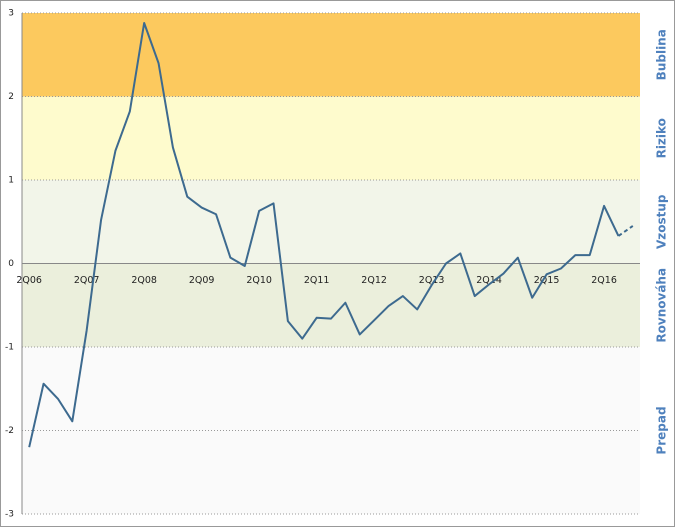  I want to click on y-tick-label: 3, so click(11, 14).